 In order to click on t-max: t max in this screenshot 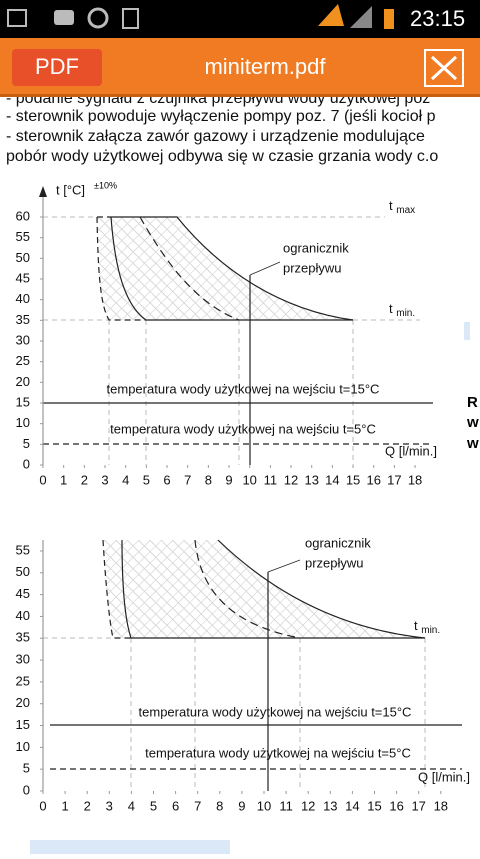, I will do `click(402, 206)`.